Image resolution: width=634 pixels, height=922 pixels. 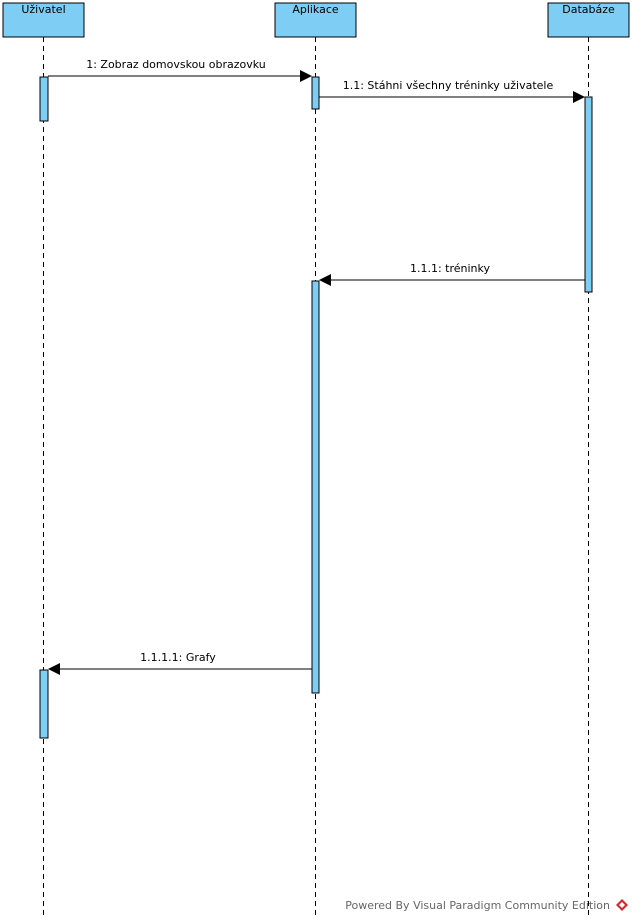 What do you see at coordinates (176, 64) in the screenshot?
I see `message-1-label: 1: Zobraz domovskou obrazovku` at bounding box center [176, 64].